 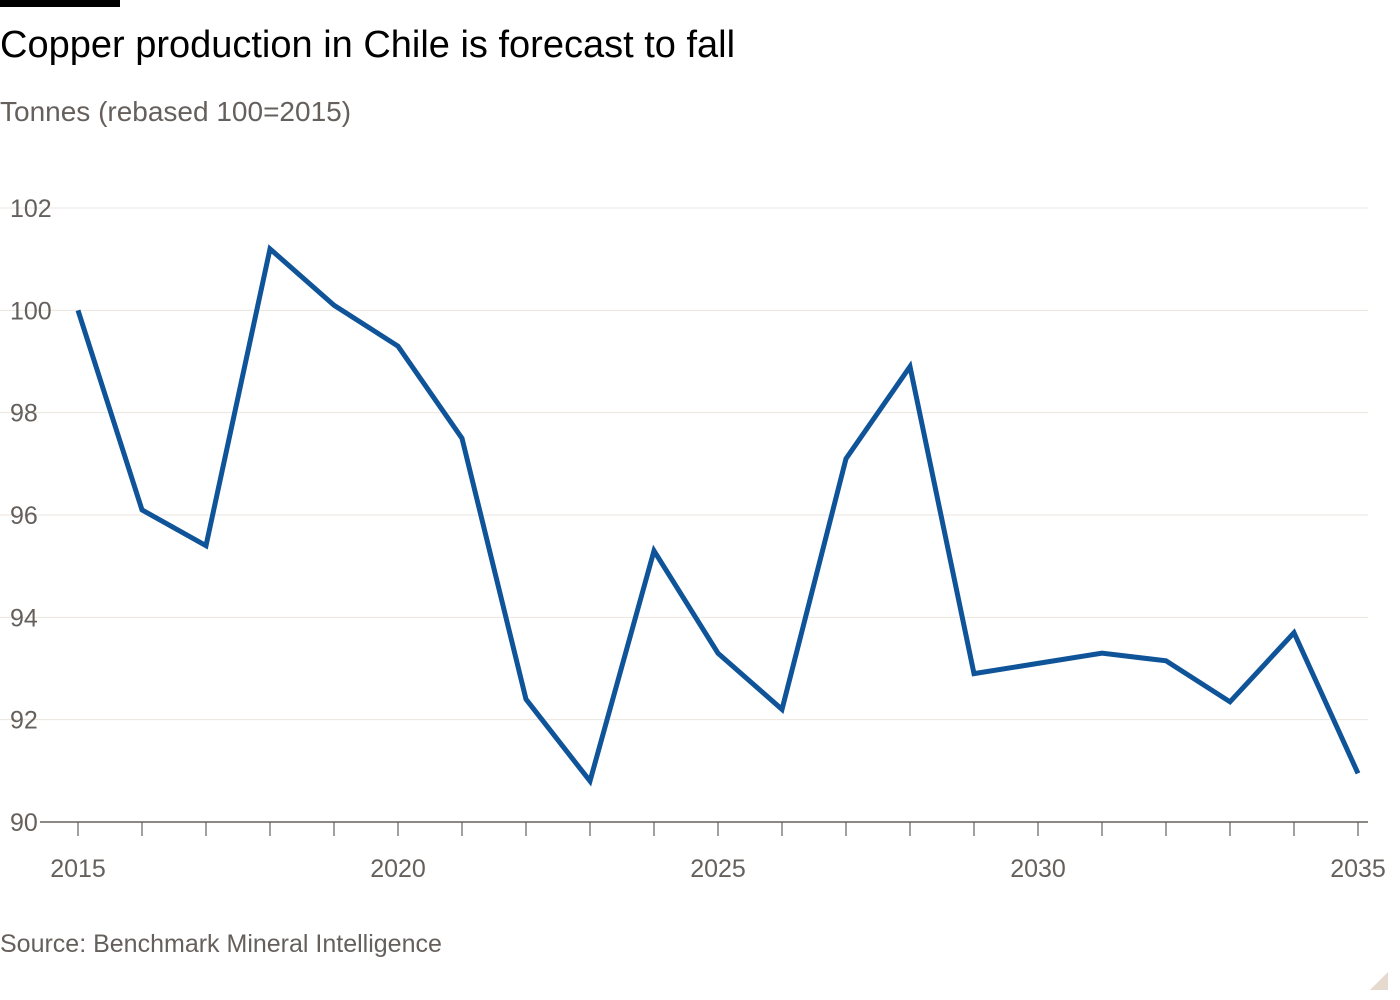 What do you see at coordinates (78, 869) in the screenshot?
I see `x-tick-label-2015: 2015` at bounding box center [78, 869].